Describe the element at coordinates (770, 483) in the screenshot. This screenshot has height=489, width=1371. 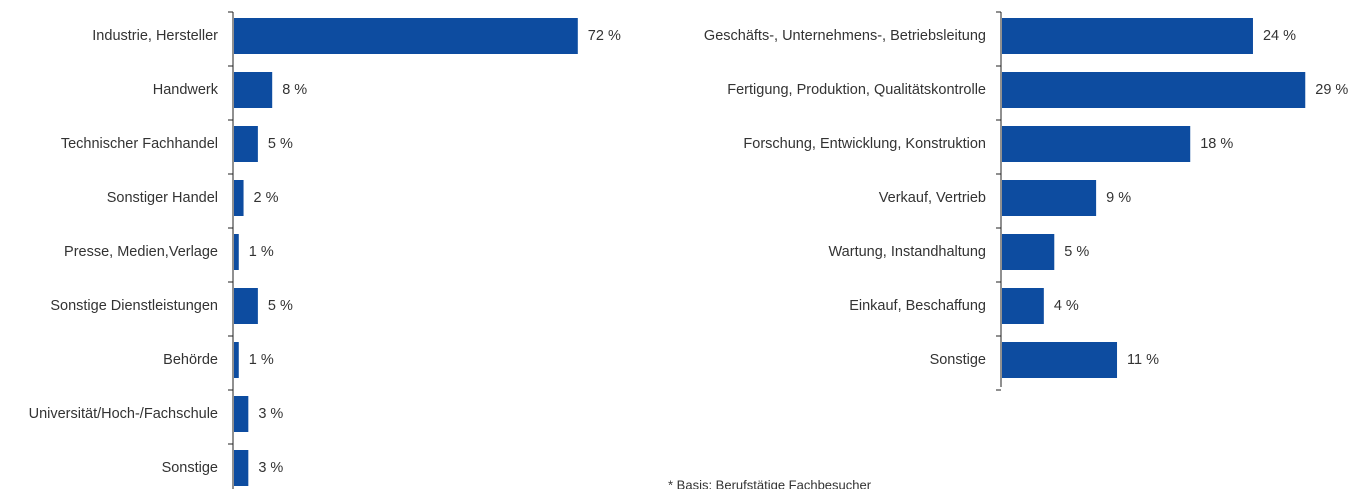
I see `footnote: * Basis: Berufstätige Fachbesucher` at that location.